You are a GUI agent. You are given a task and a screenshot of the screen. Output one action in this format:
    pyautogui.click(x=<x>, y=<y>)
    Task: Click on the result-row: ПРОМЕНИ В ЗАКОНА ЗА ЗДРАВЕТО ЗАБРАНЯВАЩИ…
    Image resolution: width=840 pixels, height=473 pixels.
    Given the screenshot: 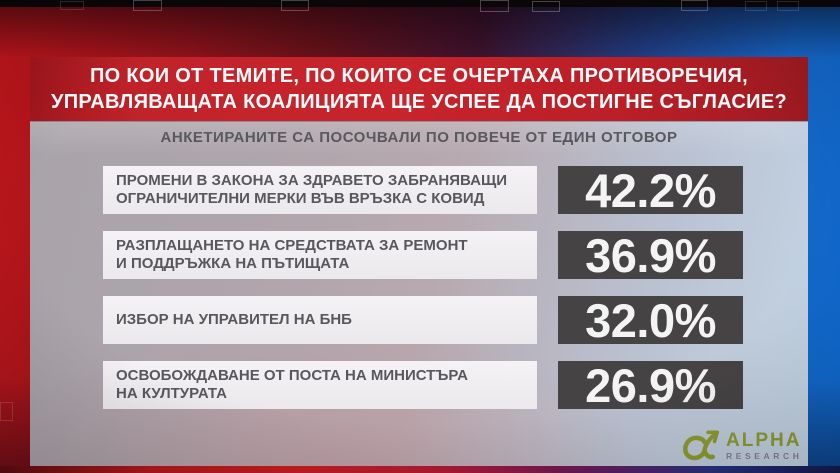 What is the action you would take?
    pyautogui.click(x=419, y=190)
    